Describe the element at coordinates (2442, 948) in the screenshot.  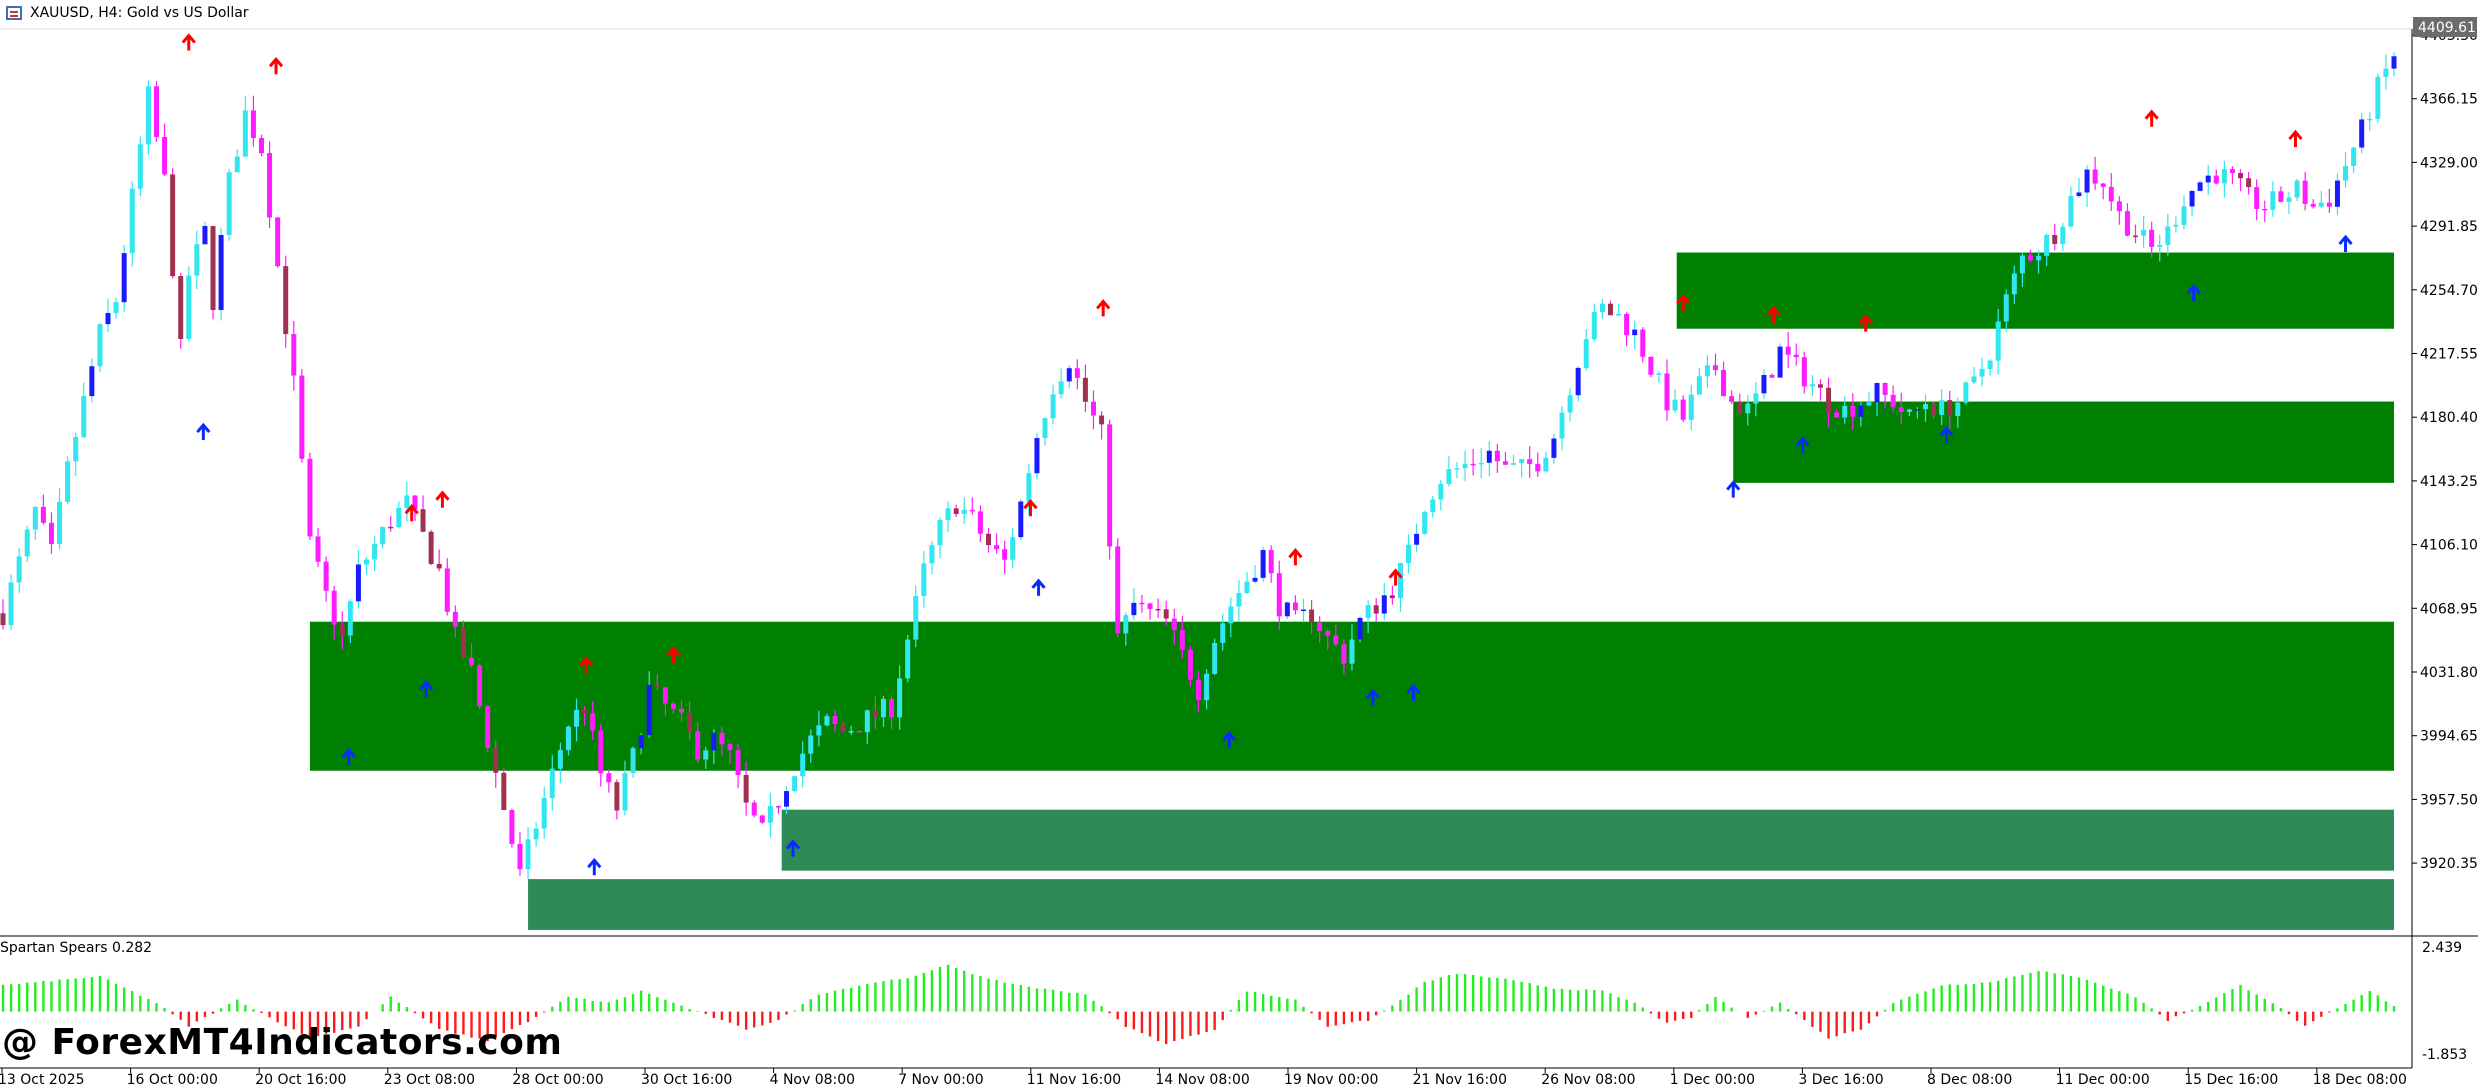
I see `indicator-tick-label: 2.439` at that location.